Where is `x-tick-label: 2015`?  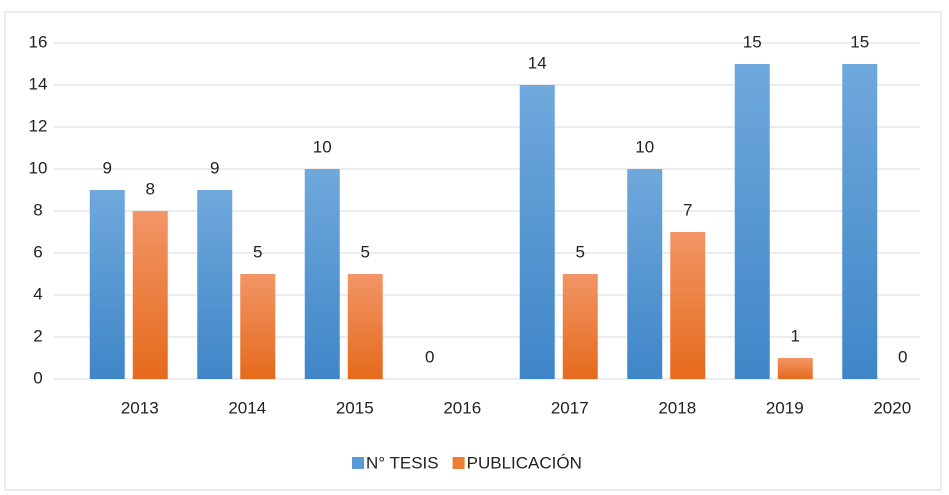 x-tick-label: 2015 is located at coordinates (355, 407).